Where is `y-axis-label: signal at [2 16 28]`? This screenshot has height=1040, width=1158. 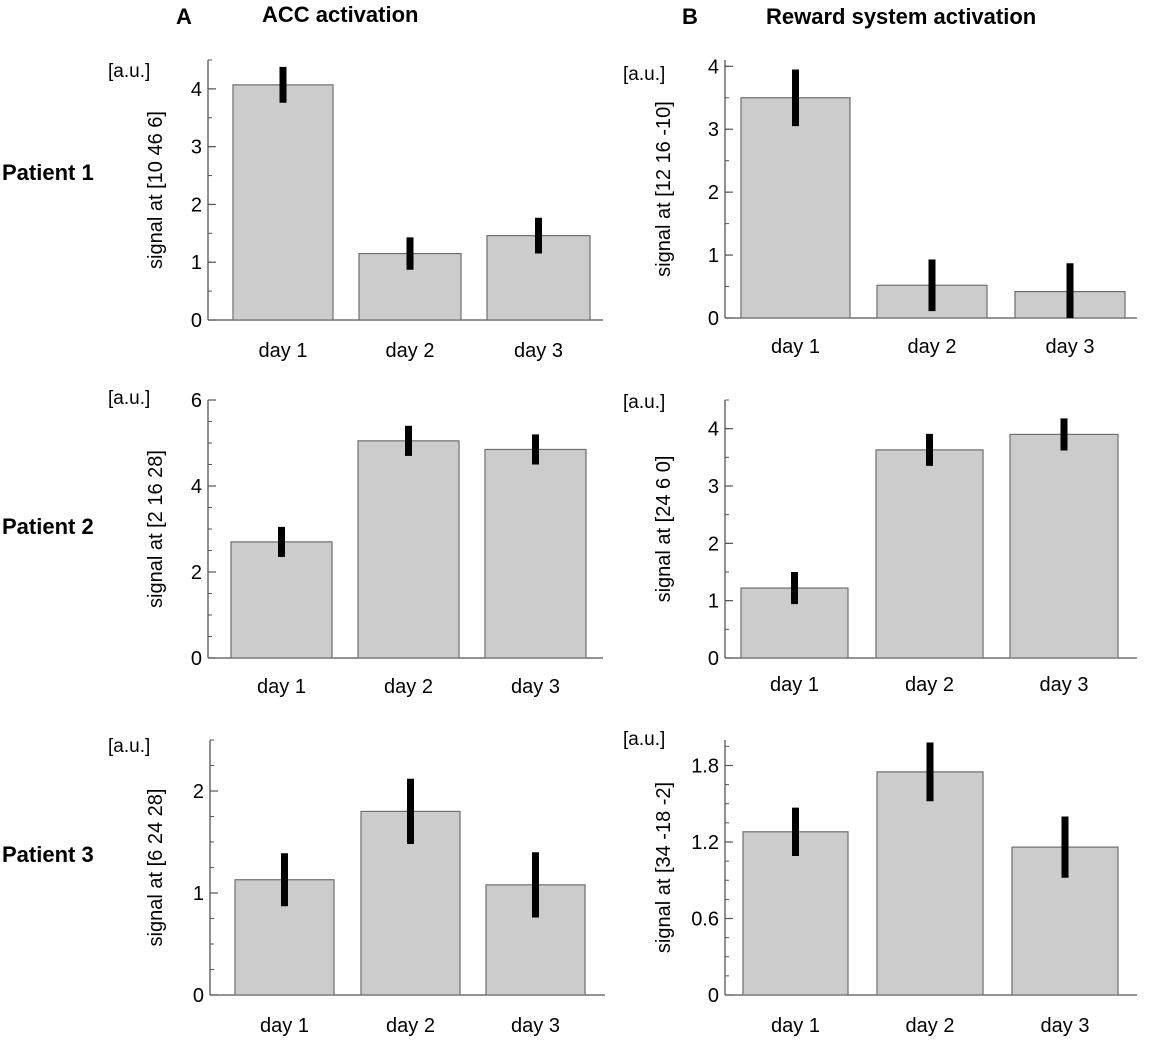
y-axis-label: signal at [2 16 28] is located at coordinates (156, 529).